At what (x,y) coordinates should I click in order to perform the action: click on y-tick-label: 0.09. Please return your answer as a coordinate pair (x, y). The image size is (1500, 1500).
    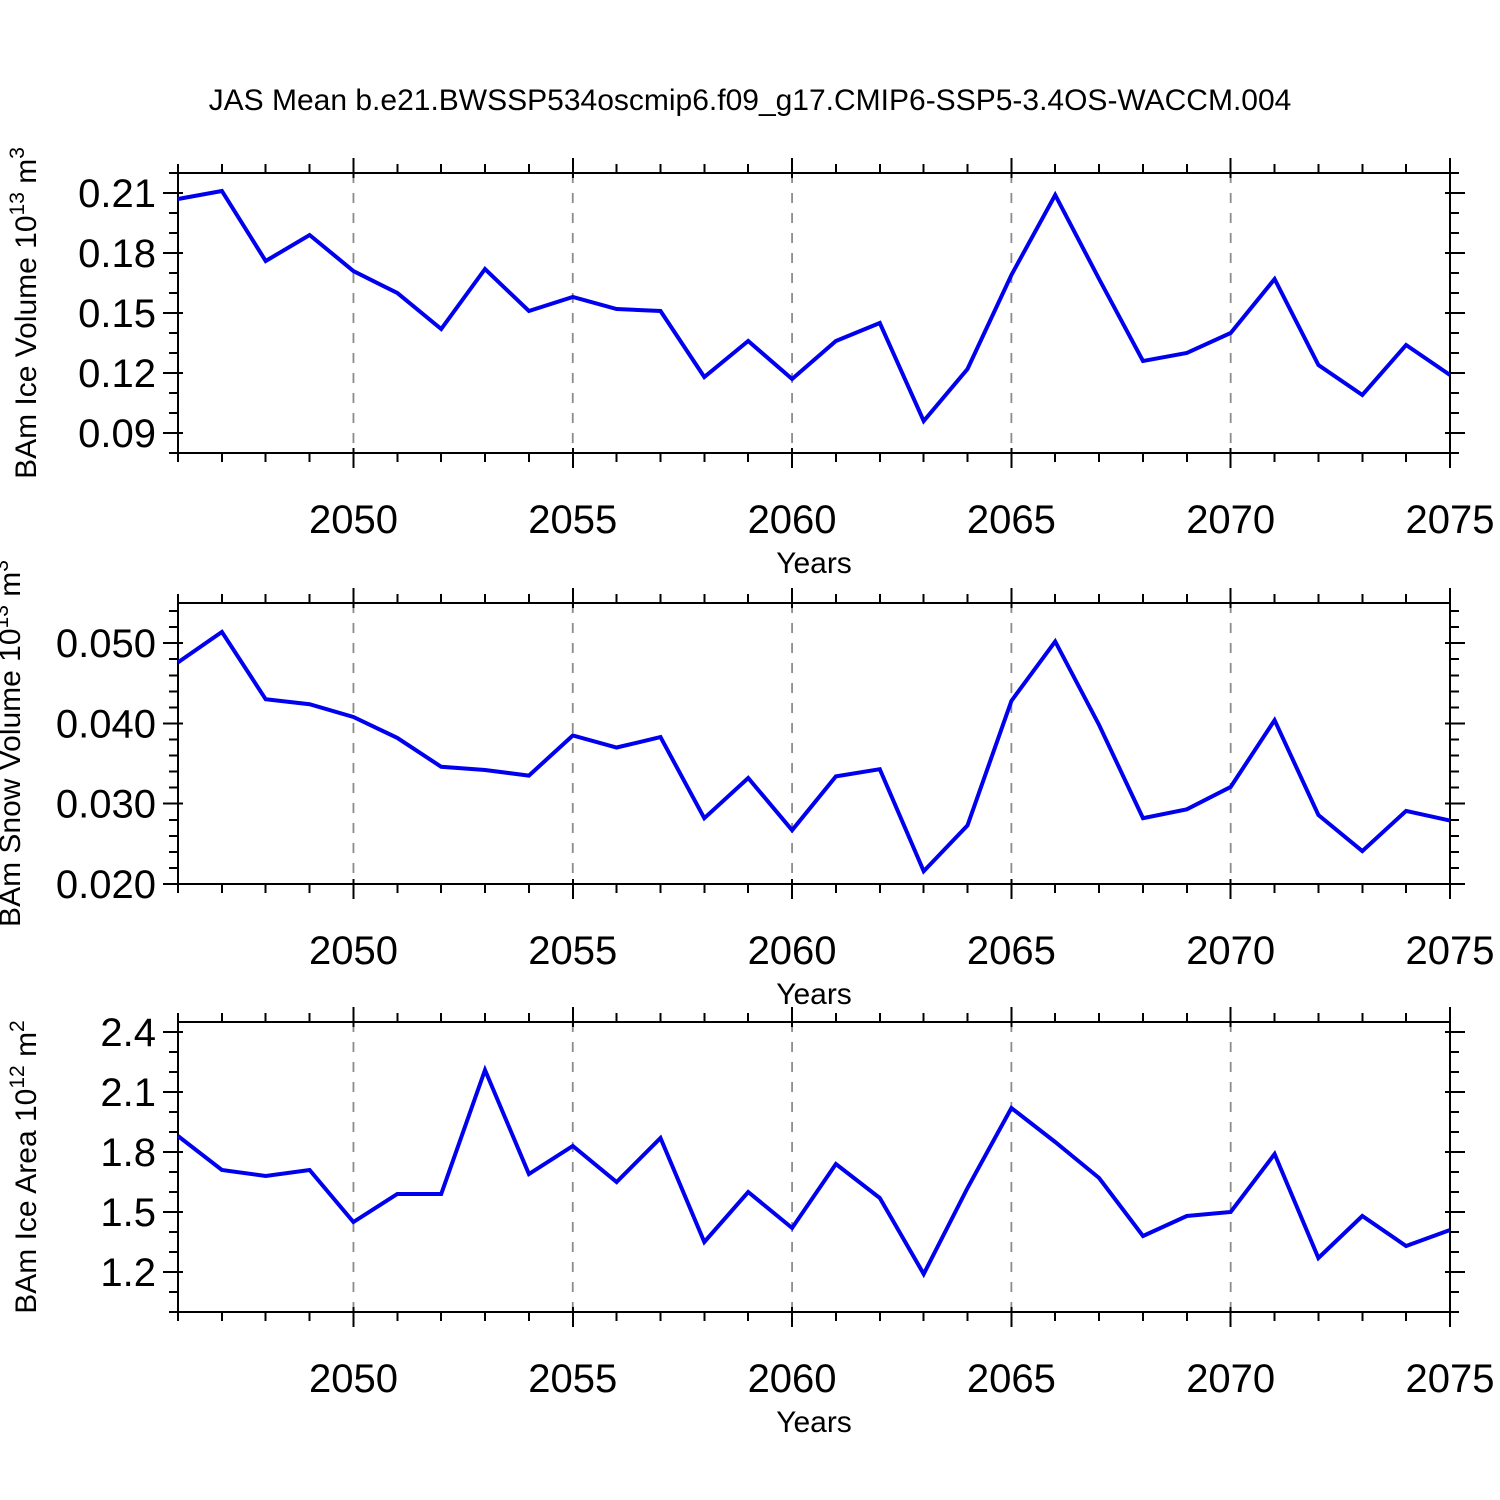
    Looking at the image, I should click on (117, 434).